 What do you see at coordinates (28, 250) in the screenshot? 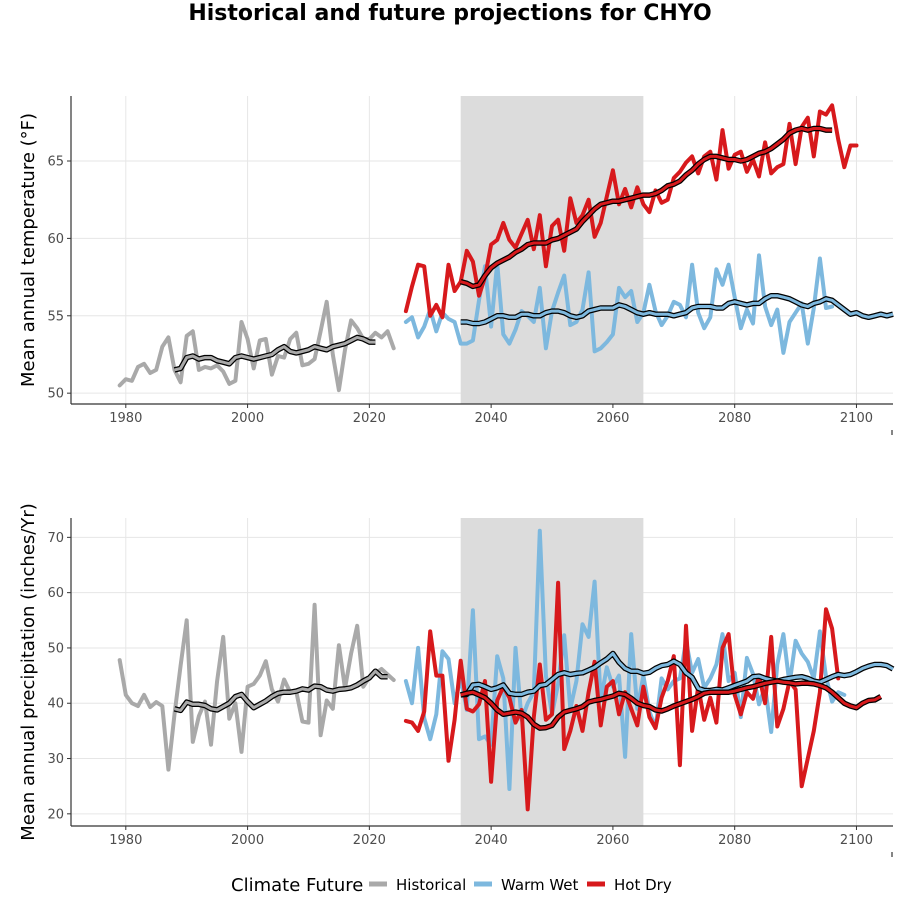
I see `y-axis-title: Mean annual temperature (°F)` at bounding box center [28, 250].